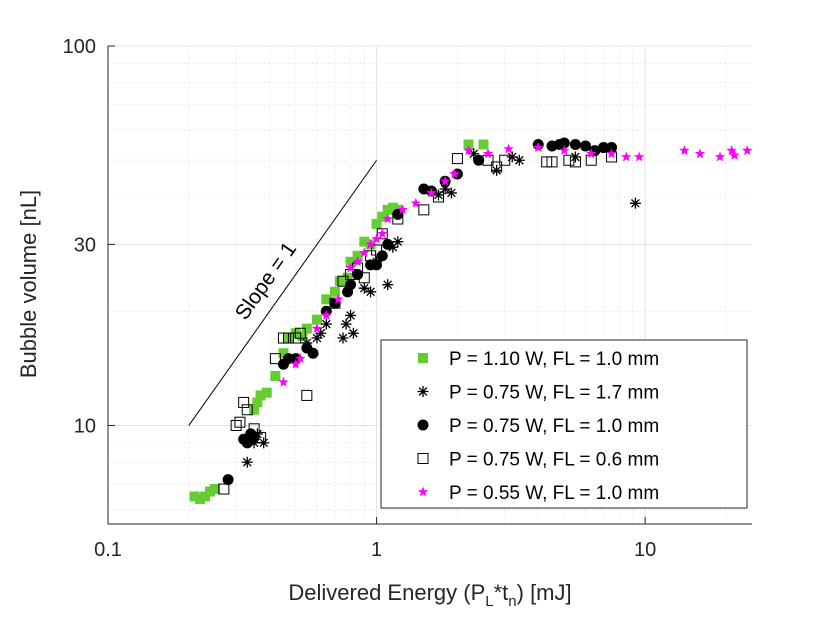 This screenshot has width=830, height=623. What do you see at coordinates (645, 550) in the screenshot?
I see `x-tick-label: 10` at bounding box center [645, 550].